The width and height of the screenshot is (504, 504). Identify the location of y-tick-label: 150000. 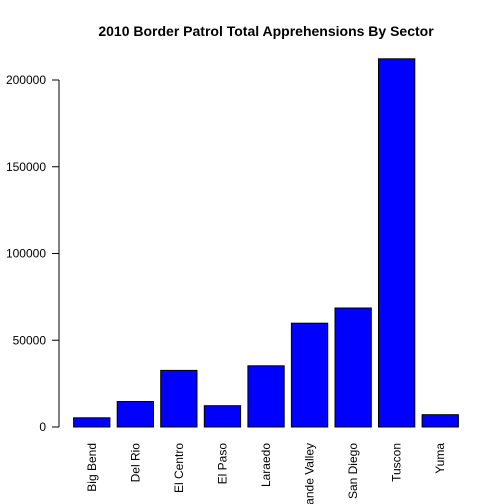
(26, 167).